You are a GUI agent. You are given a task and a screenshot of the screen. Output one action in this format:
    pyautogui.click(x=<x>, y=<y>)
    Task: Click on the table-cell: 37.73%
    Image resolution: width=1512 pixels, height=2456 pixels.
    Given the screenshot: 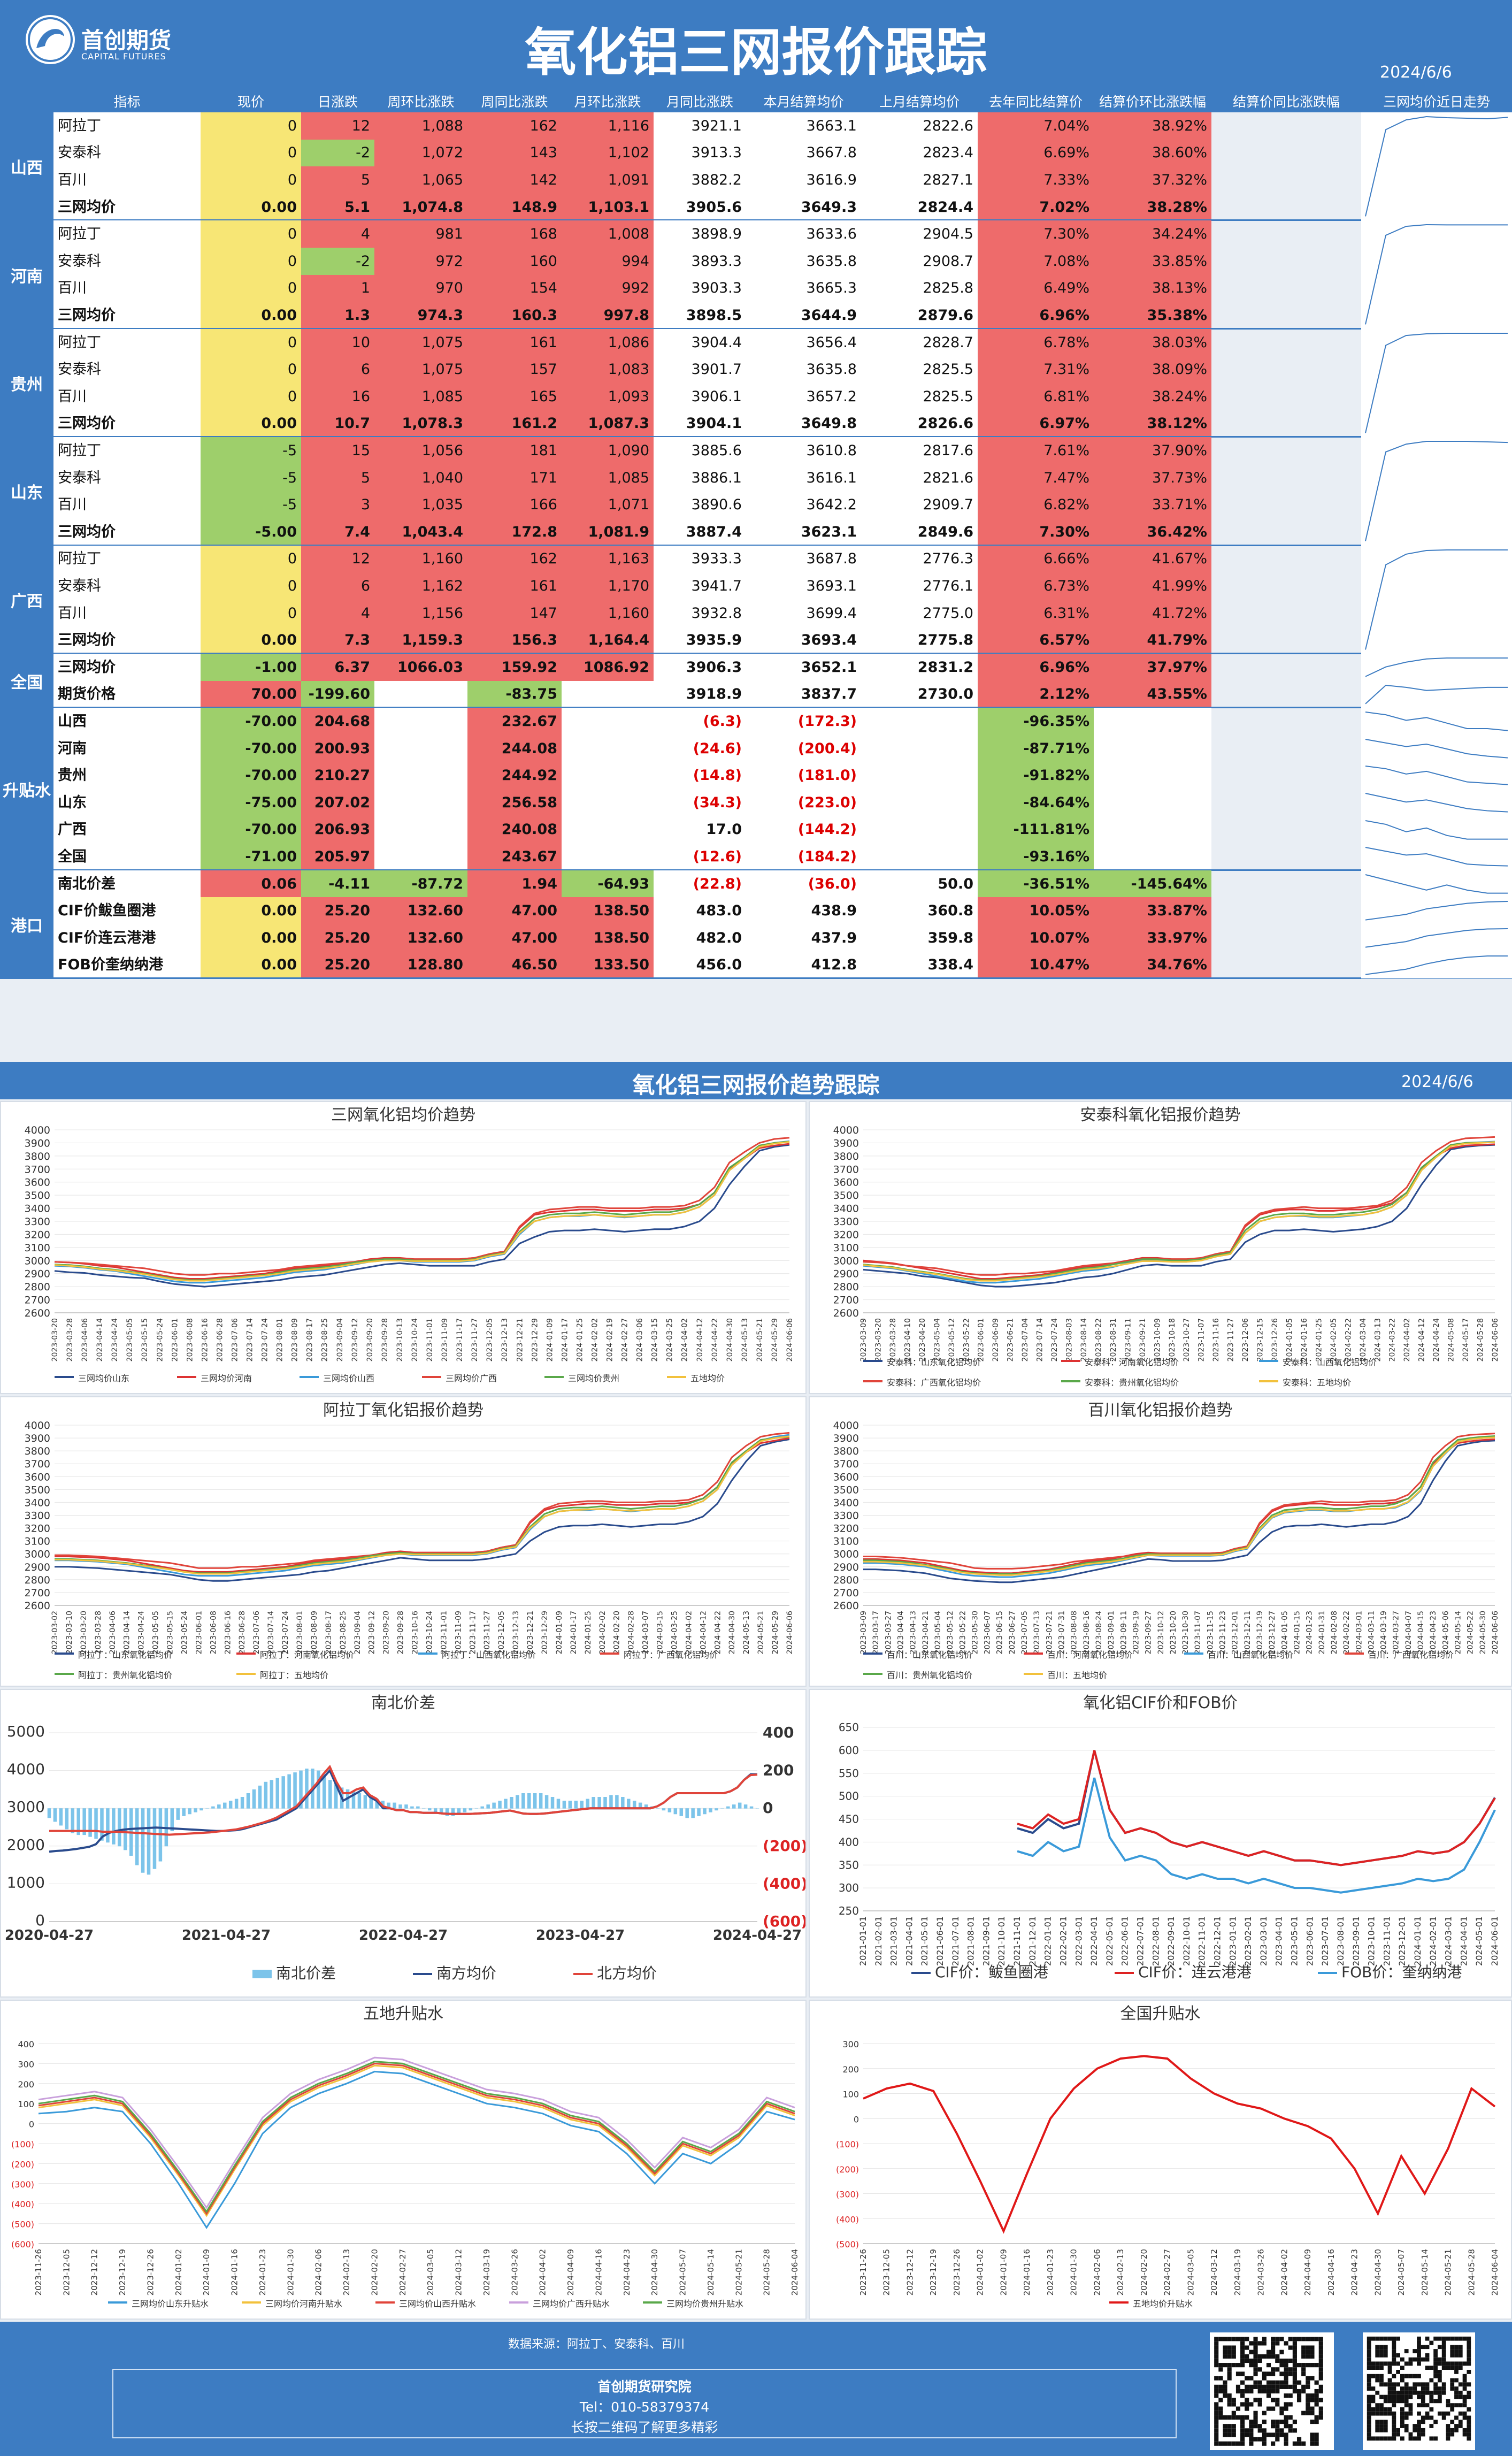 What is the action you would take?
    pyautogui.click(x=1152, y=478)
    